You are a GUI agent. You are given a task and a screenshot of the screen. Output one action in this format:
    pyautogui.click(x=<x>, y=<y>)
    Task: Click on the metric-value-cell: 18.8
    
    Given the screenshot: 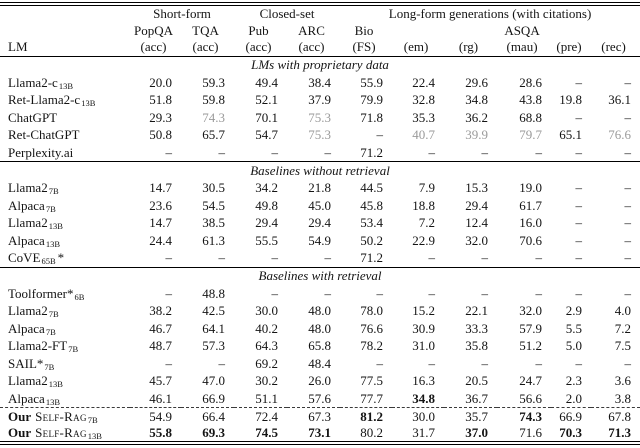 What is the action you would take?
    pyautogui.click(x=424, y=205)
    